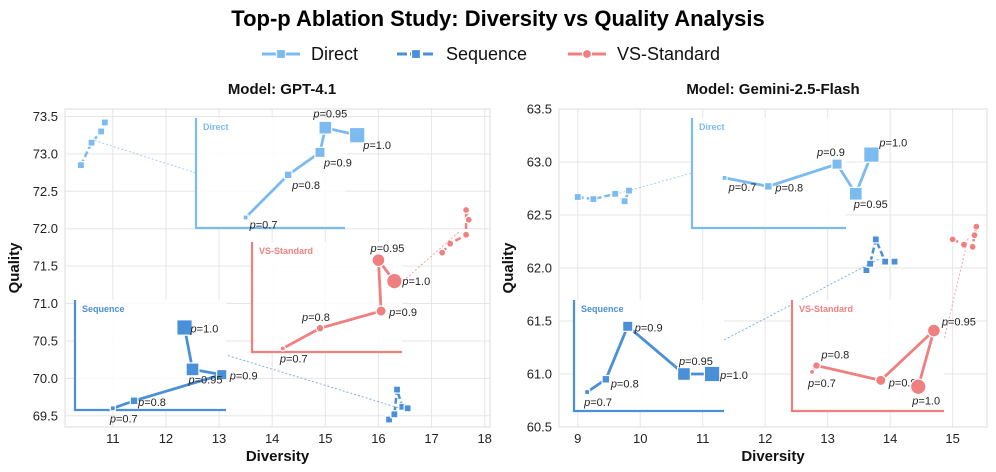  What do you see at coordinates (282, 89) in the screenshot?
I see `panel-title: Model: GPT-4.1` at bounding box center [282, 89].